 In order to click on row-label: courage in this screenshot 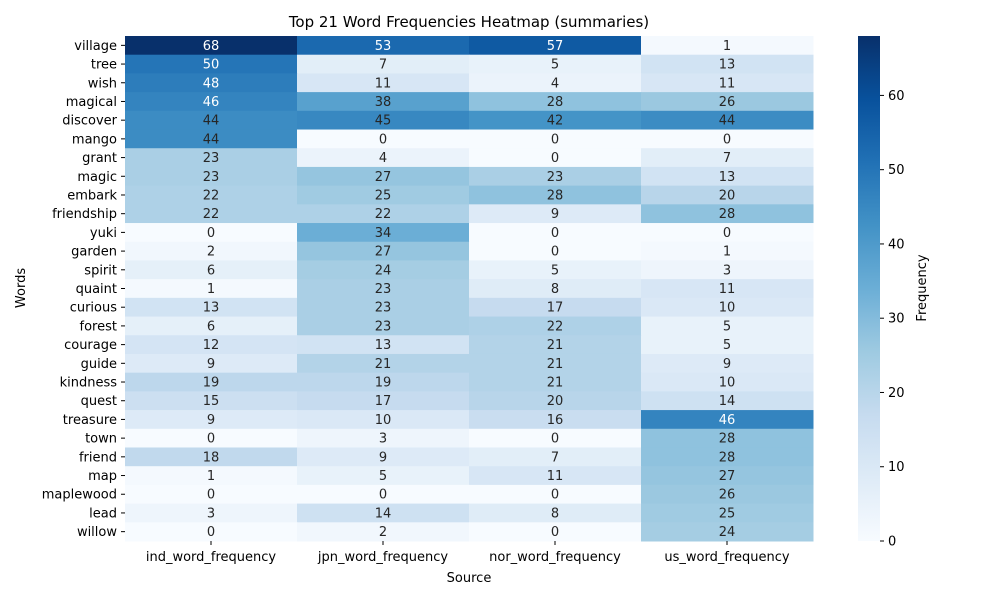, I will do `click(90, 345)`.